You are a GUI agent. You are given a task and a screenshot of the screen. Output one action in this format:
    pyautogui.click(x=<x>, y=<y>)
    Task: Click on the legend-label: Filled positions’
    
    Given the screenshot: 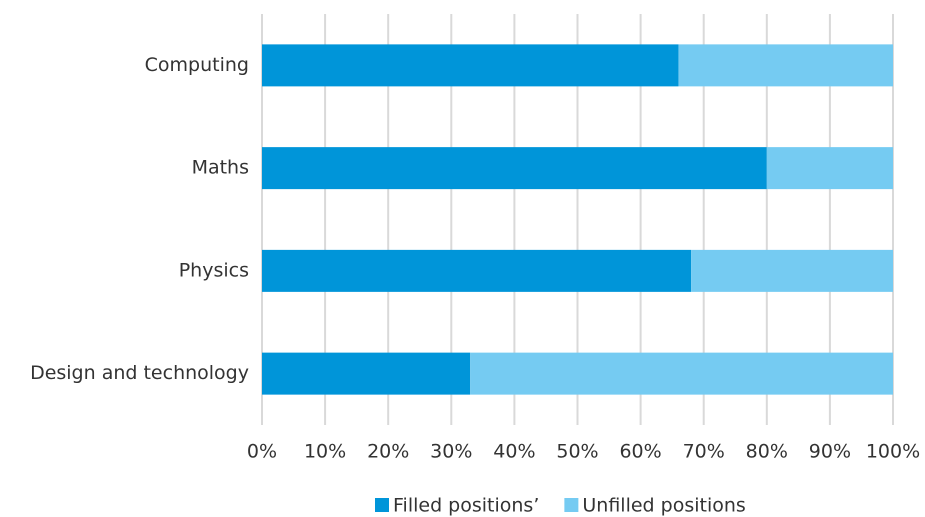 What is the action you would take?
    pyautogui.click(x=466, y=506)
    